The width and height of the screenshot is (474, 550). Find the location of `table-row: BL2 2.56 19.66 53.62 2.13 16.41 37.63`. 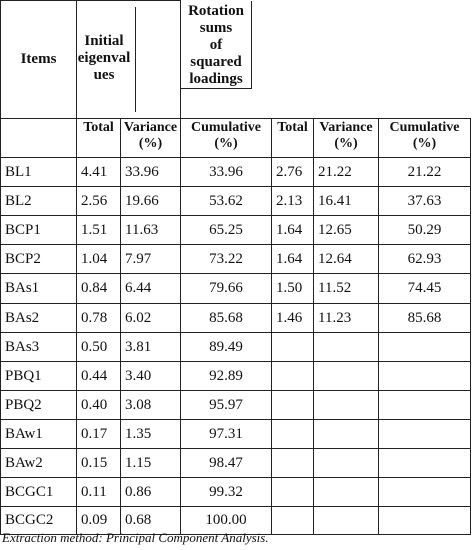

table-row: BL2 2.56 19.66 53.62 2.13 16.41 37.63 is located at coordinates (235, 201).